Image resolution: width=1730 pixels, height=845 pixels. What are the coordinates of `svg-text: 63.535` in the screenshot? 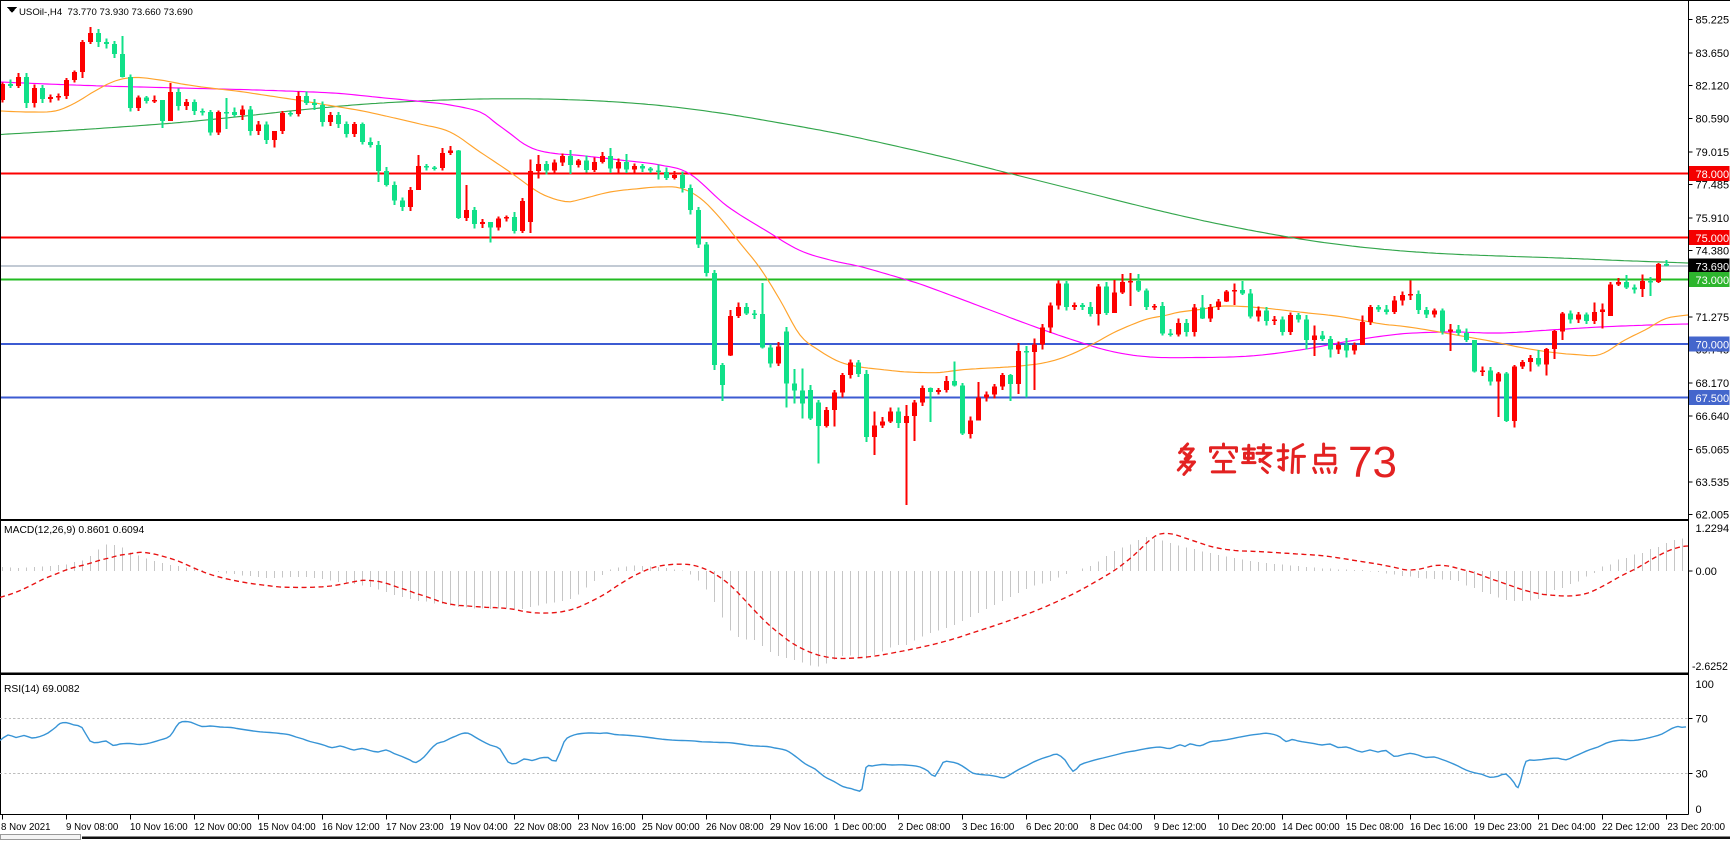 It's located at (1713, 483).